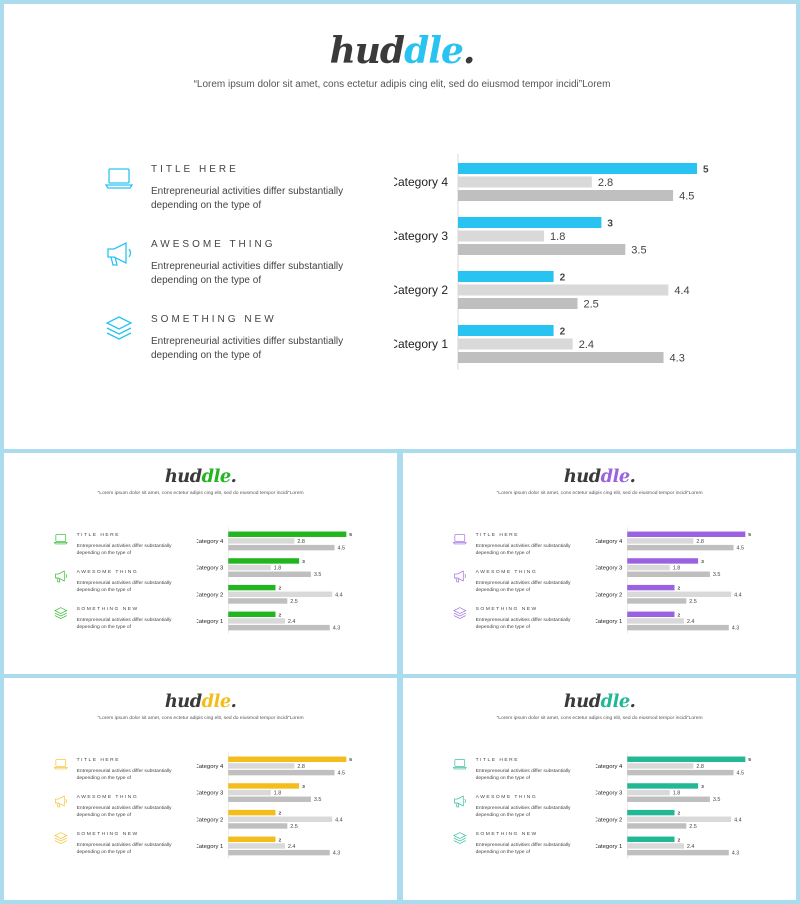 The image size is (800, 904). What do you see at coordinates (609, 794) in the screenshot?
I see `chart-category-label: Category 3` at bounding box center [609, 794].